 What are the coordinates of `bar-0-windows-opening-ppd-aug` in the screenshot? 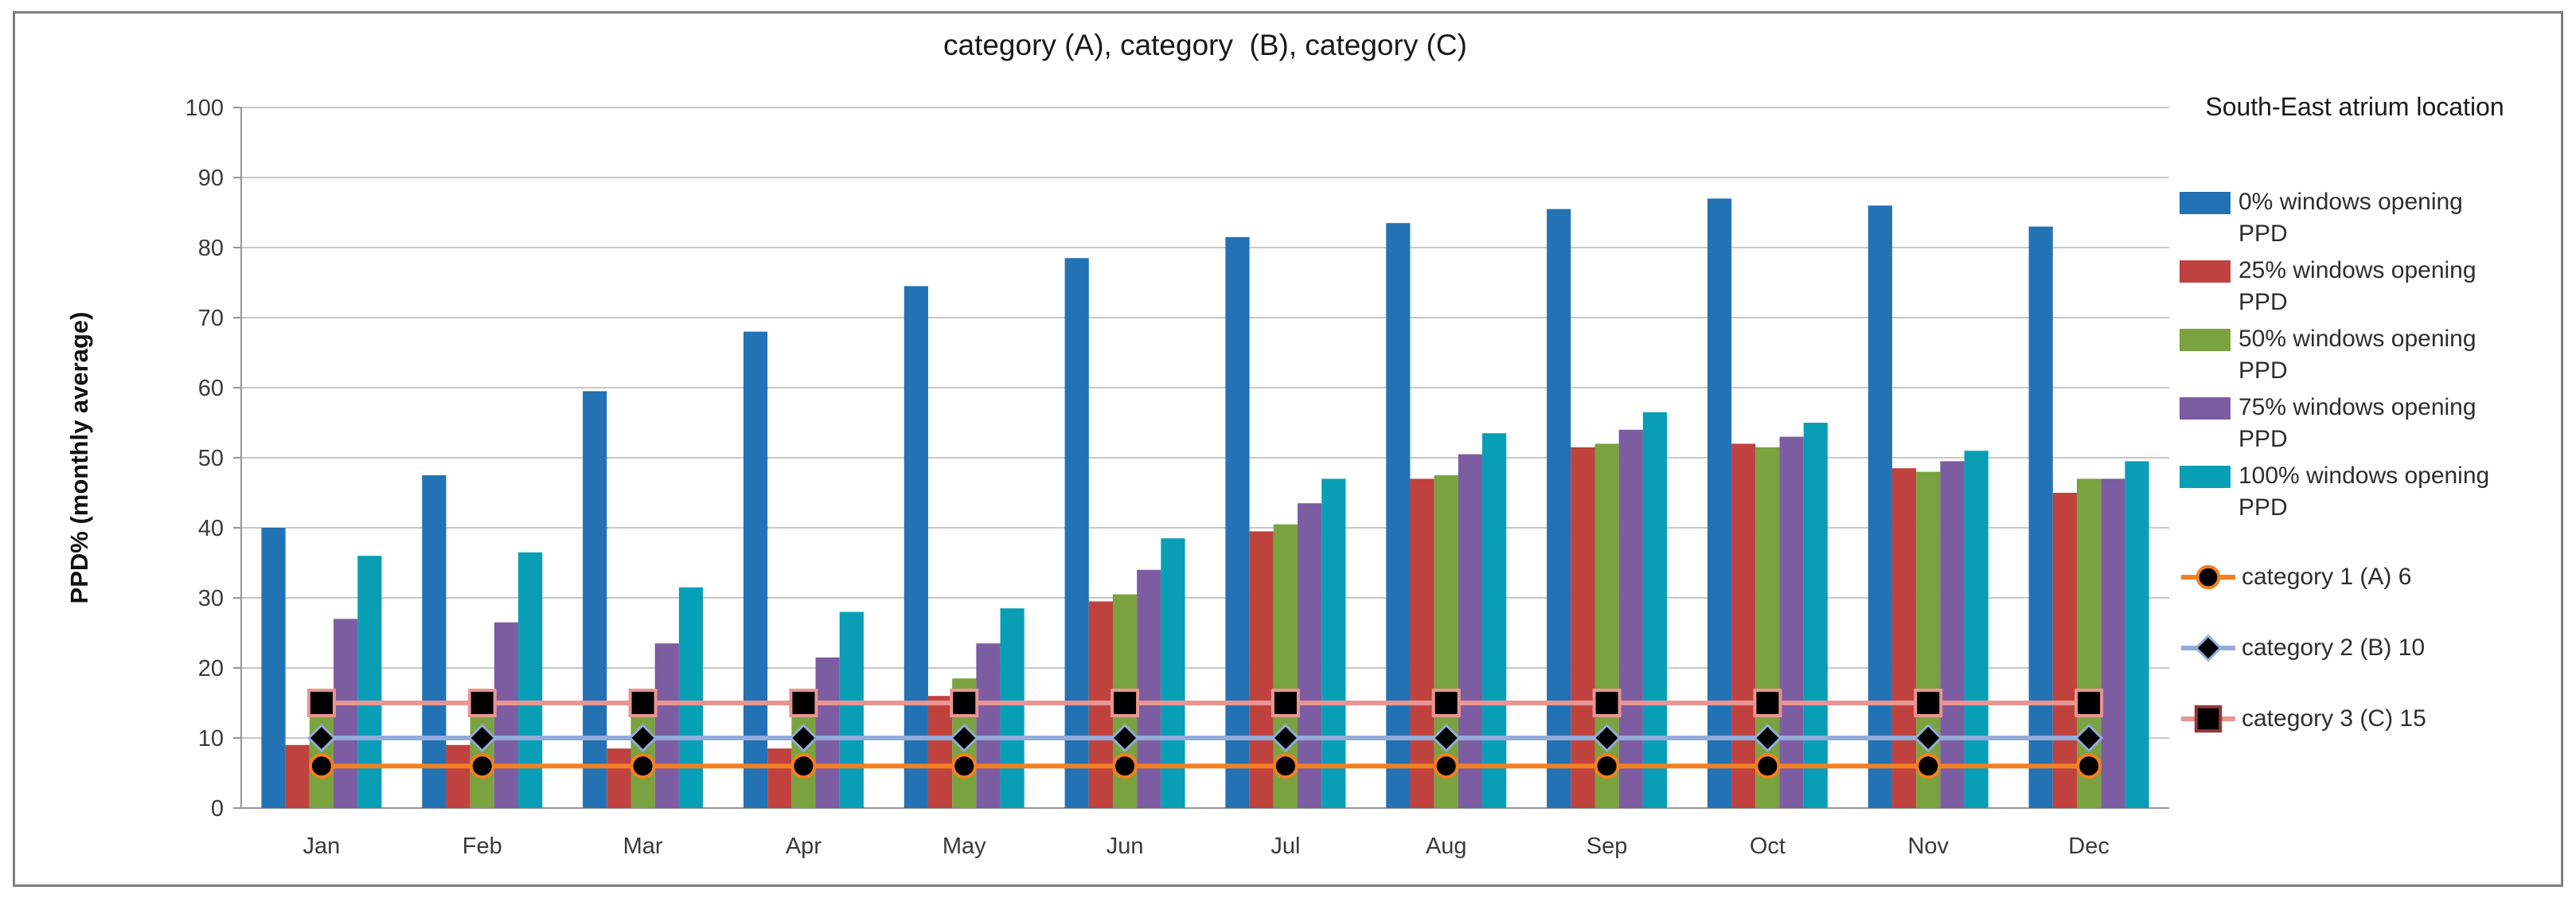 It's located at (1398, 515).